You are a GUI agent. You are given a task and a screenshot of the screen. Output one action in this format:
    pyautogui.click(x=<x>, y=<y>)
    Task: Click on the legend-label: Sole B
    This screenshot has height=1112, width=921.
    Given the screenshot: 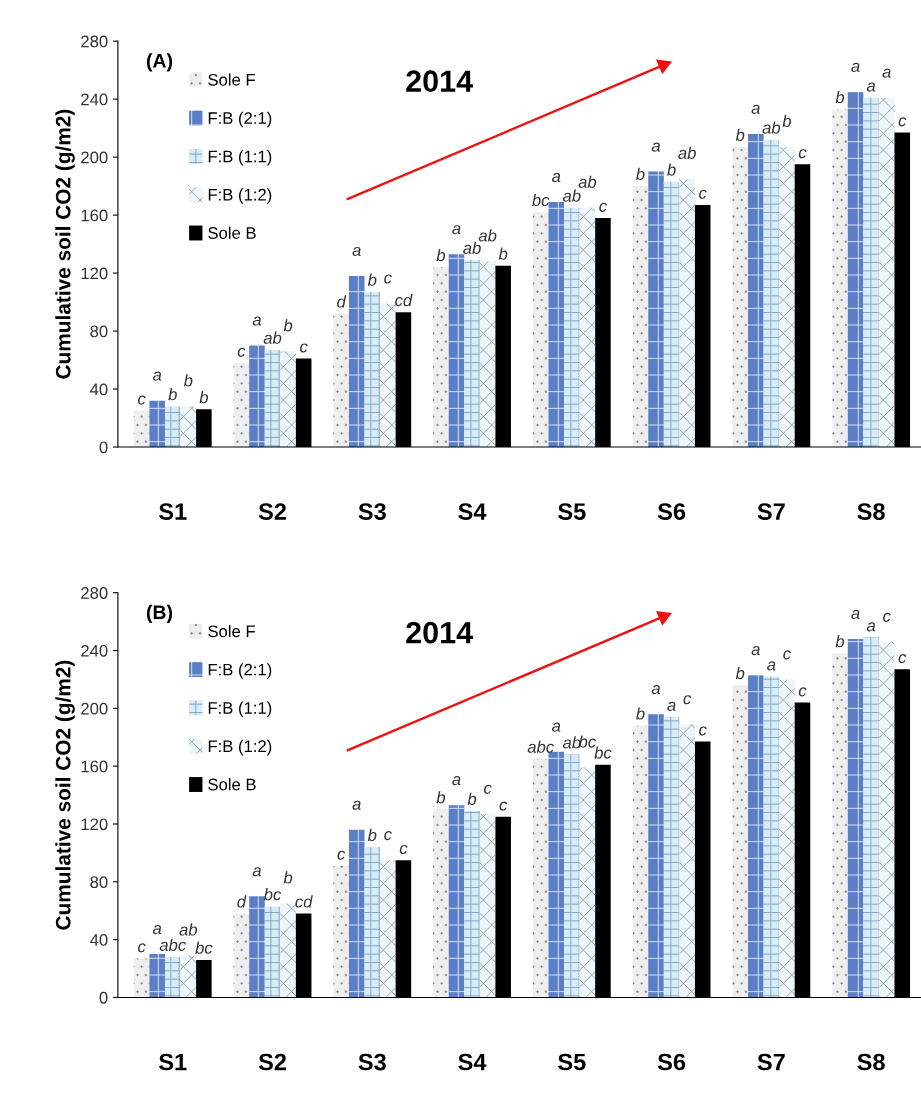 What is the action you would take?
    pyautogui.click(x=232, y=784)
    